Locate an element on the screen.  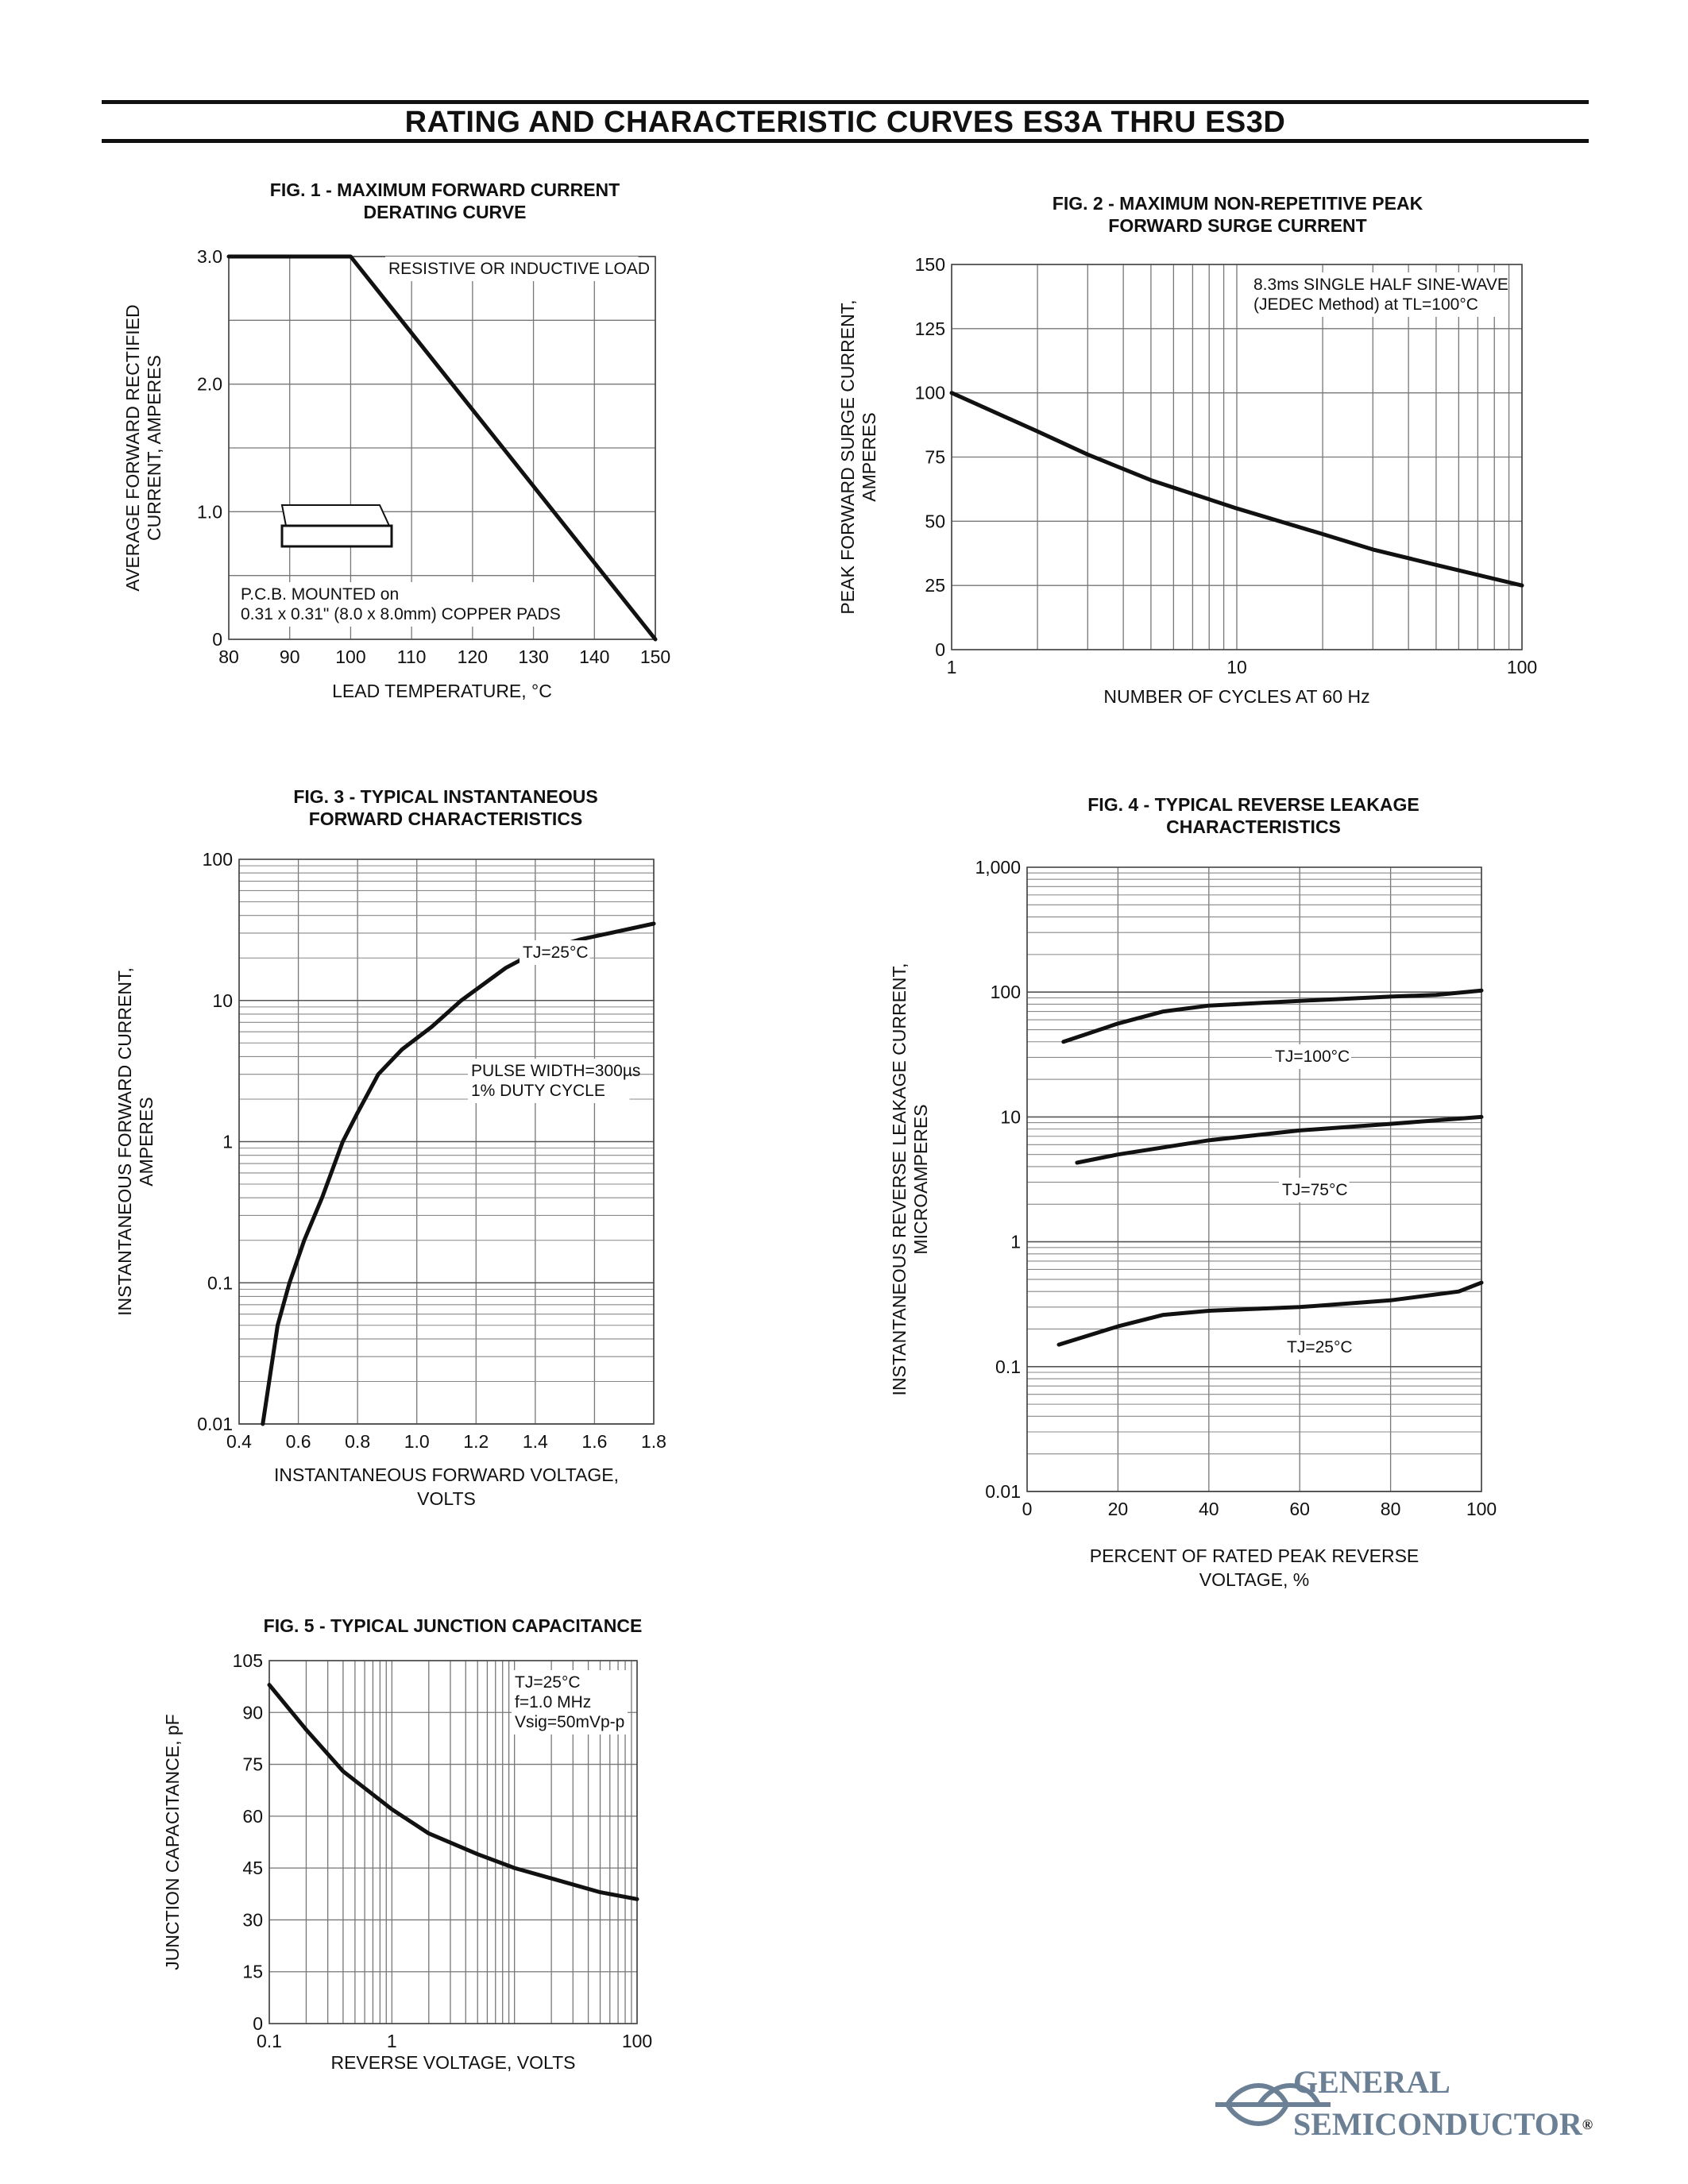
annotation-text: 1% DUTY CYCLE is located at coordinates (538, 1091).